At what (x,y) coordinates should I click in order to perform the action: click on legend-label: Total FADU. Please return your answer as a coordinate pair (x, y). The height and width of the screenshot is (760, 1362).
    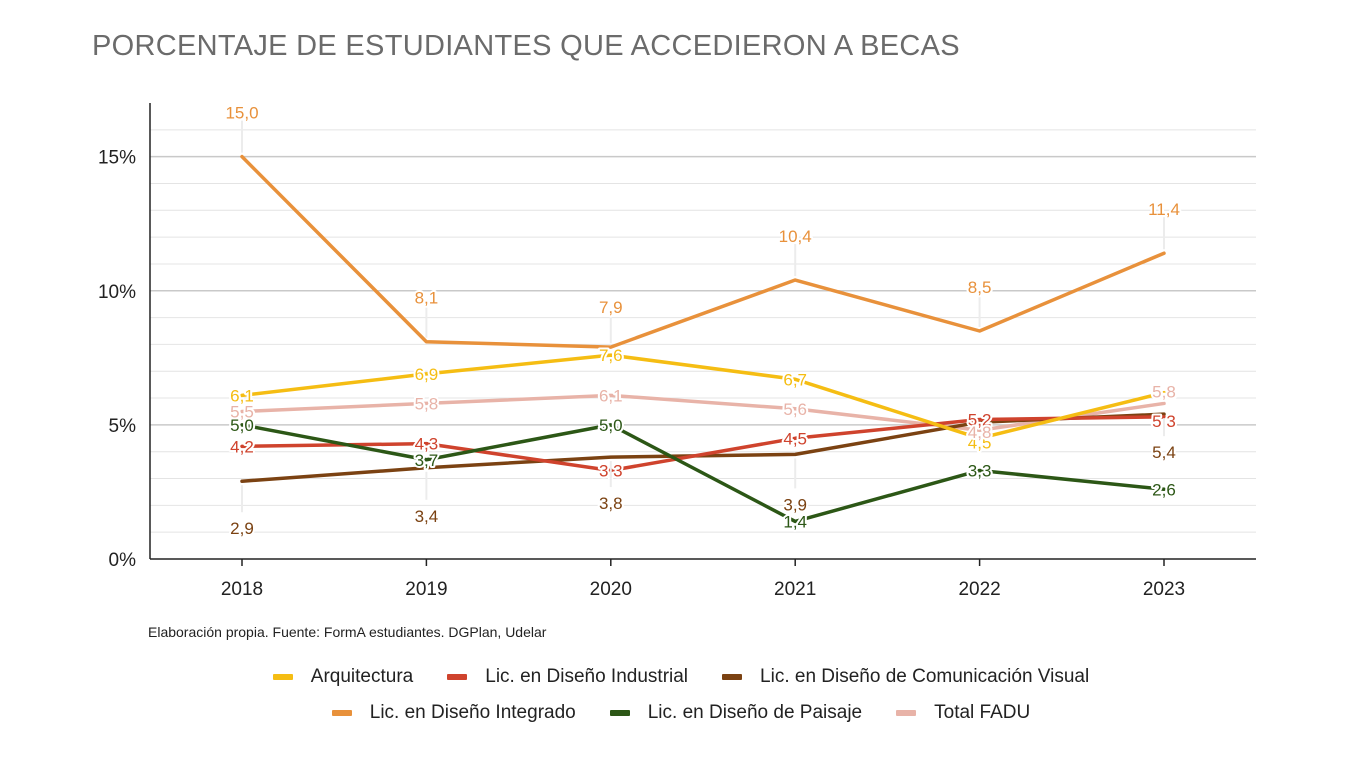
    Looking at the image, I should click on (982, 712).